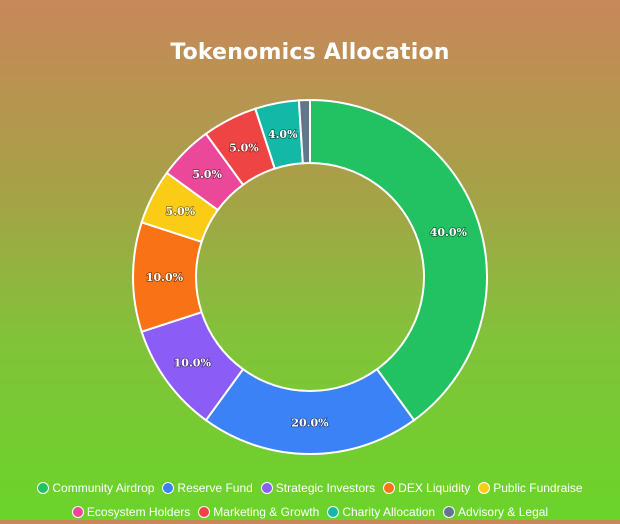 The image size is (620, 524). I want to click on legend-label: Advisory & Legal, so click(503, 512).